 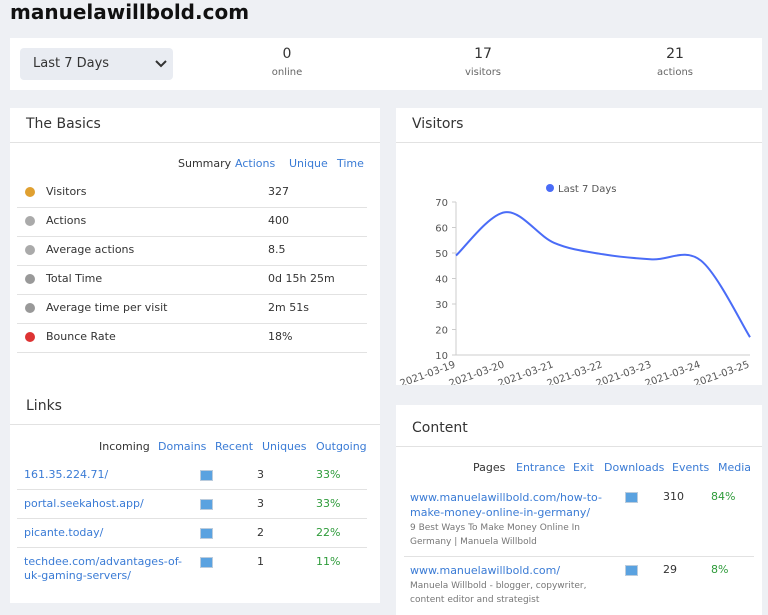 What do you see at coordinates (583, 467) in the screenshot?
I see `column-header: Exit` at bounding box center [583, 467].